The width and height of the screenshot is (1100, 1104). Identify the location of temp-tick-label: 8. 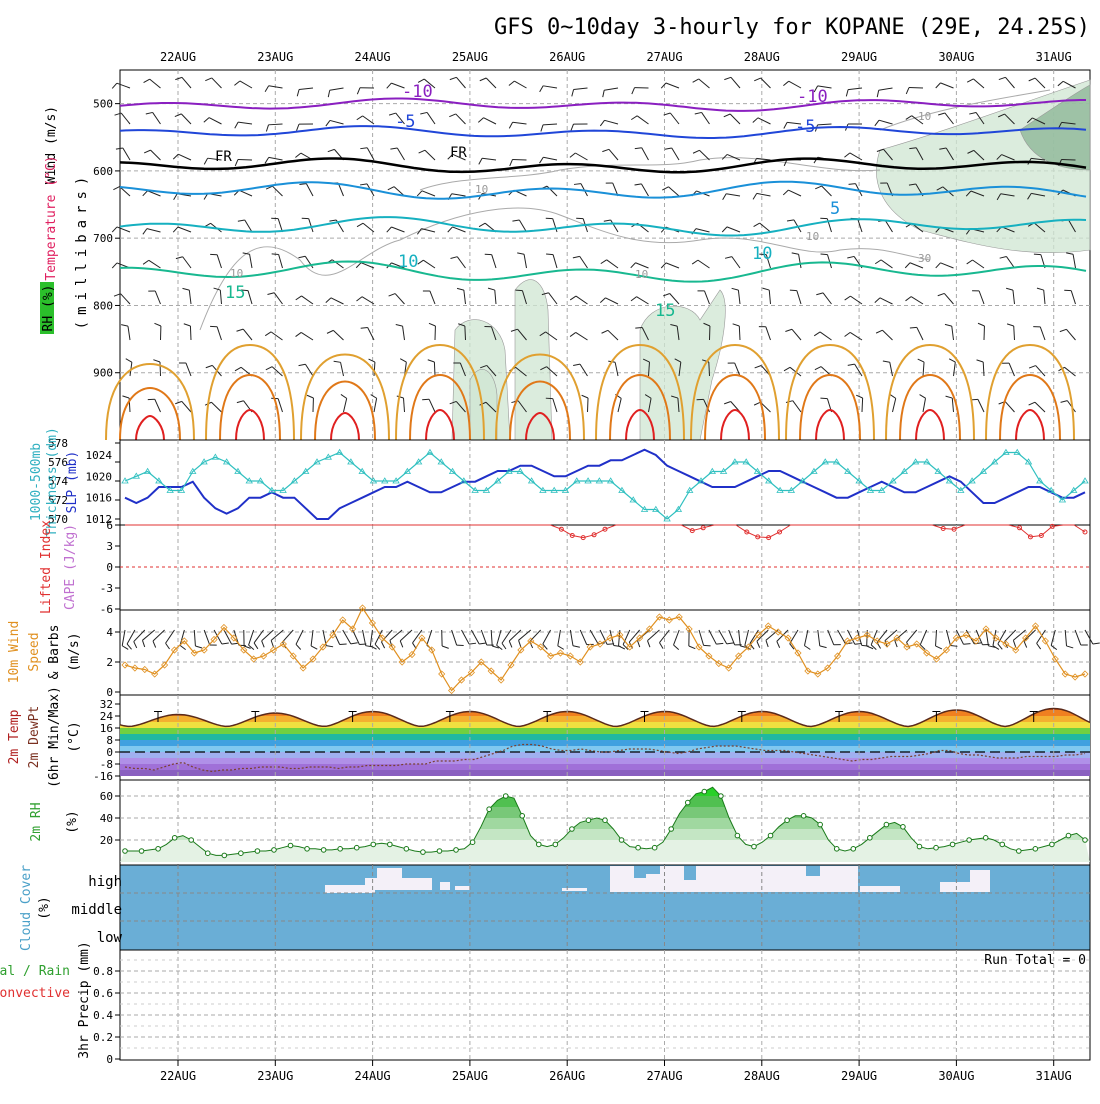
(109, 740).